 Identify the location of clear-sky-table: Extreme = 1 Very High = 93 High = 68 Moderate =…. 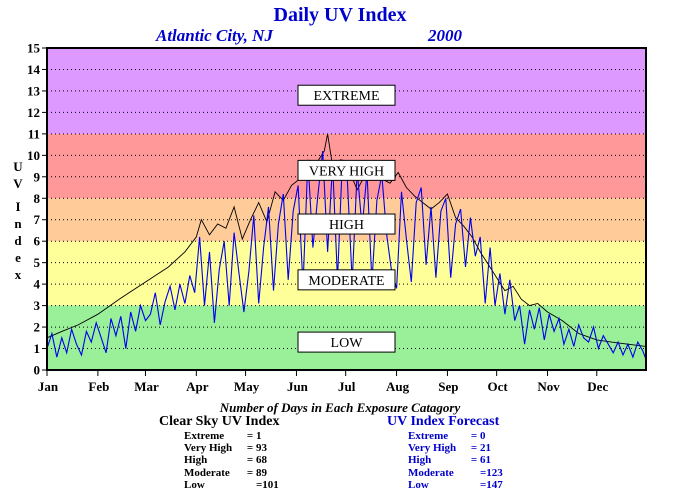
(231, 460).